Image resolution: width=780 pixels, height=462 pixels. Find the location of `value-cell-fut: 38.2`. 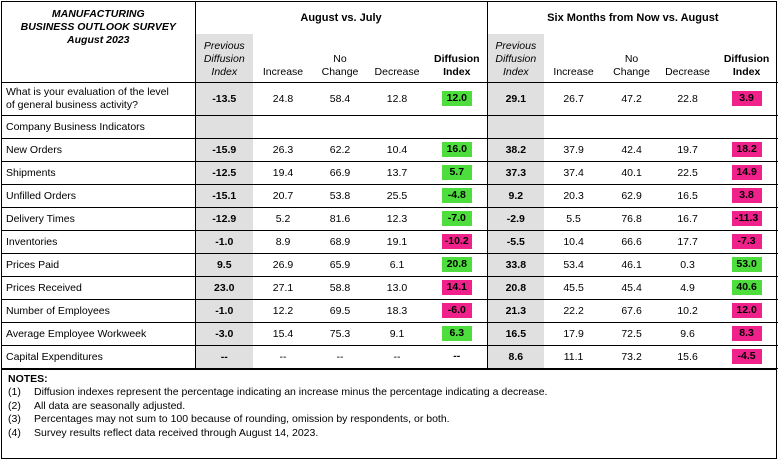

value-cell-fut: 38.2 is located at coordinates (516, 149).